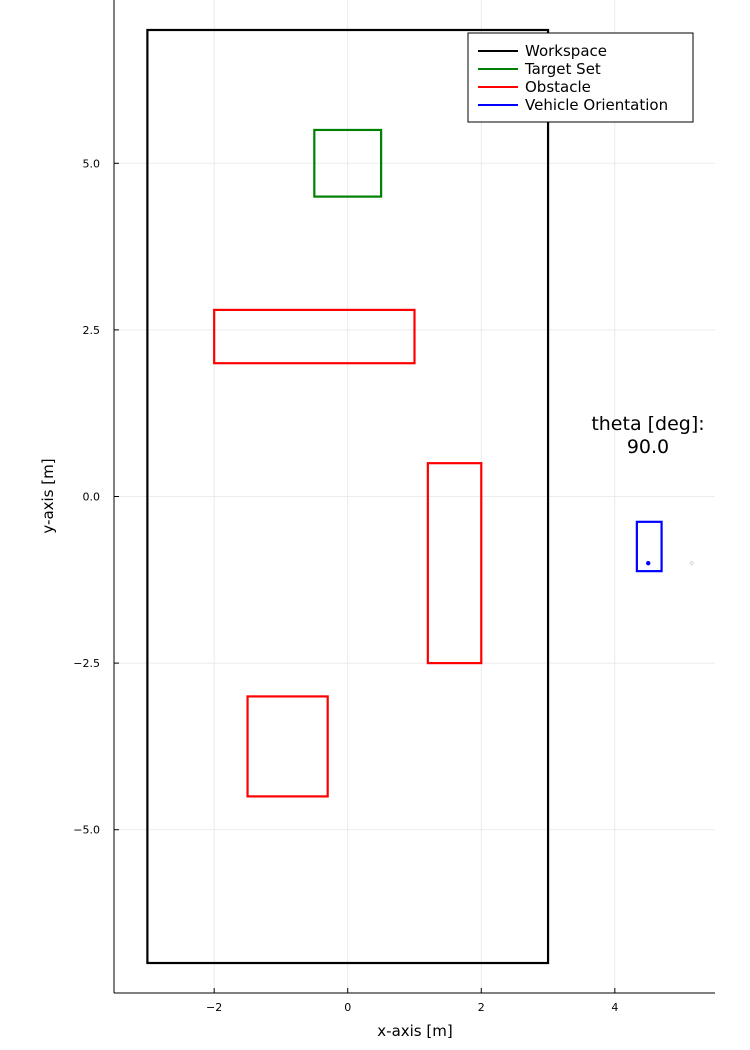  Describe the element at coordinates (481, 1007) in the screenshot. I see `x-tick-label: 2` at that location.